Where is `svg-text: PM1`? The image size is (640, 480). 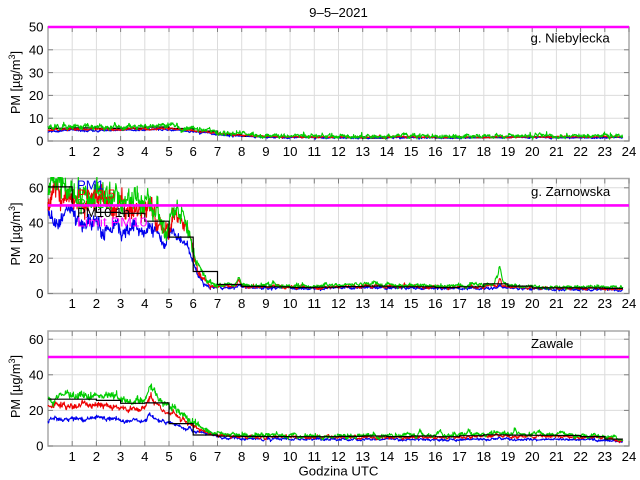 svg-text: PM1 is located at coordinates (90, 185).